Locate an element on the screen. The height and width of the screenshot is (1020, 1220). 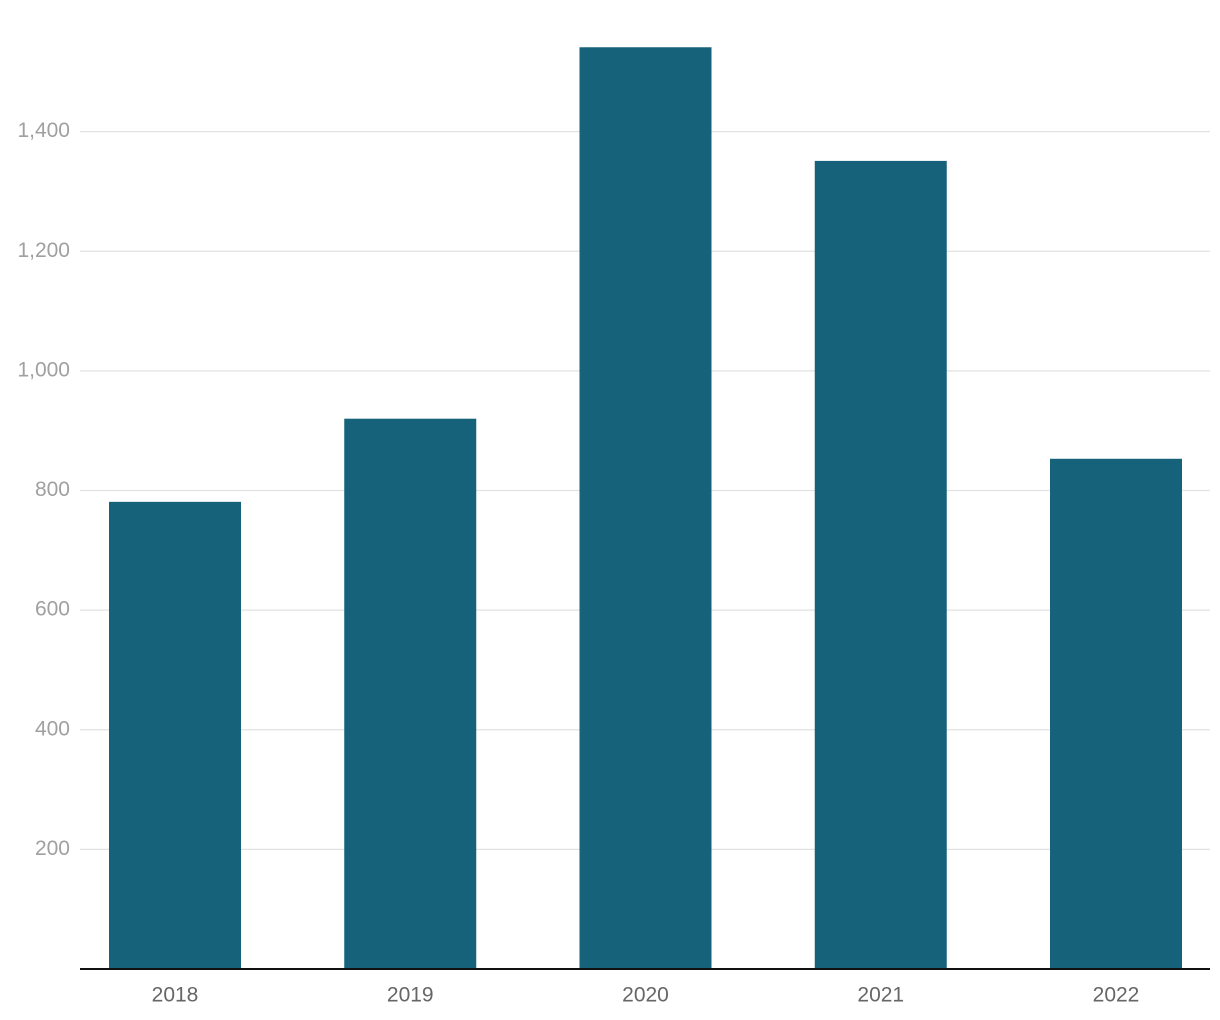
x-tick-label: 2021 is located at coordinates (880, 995).